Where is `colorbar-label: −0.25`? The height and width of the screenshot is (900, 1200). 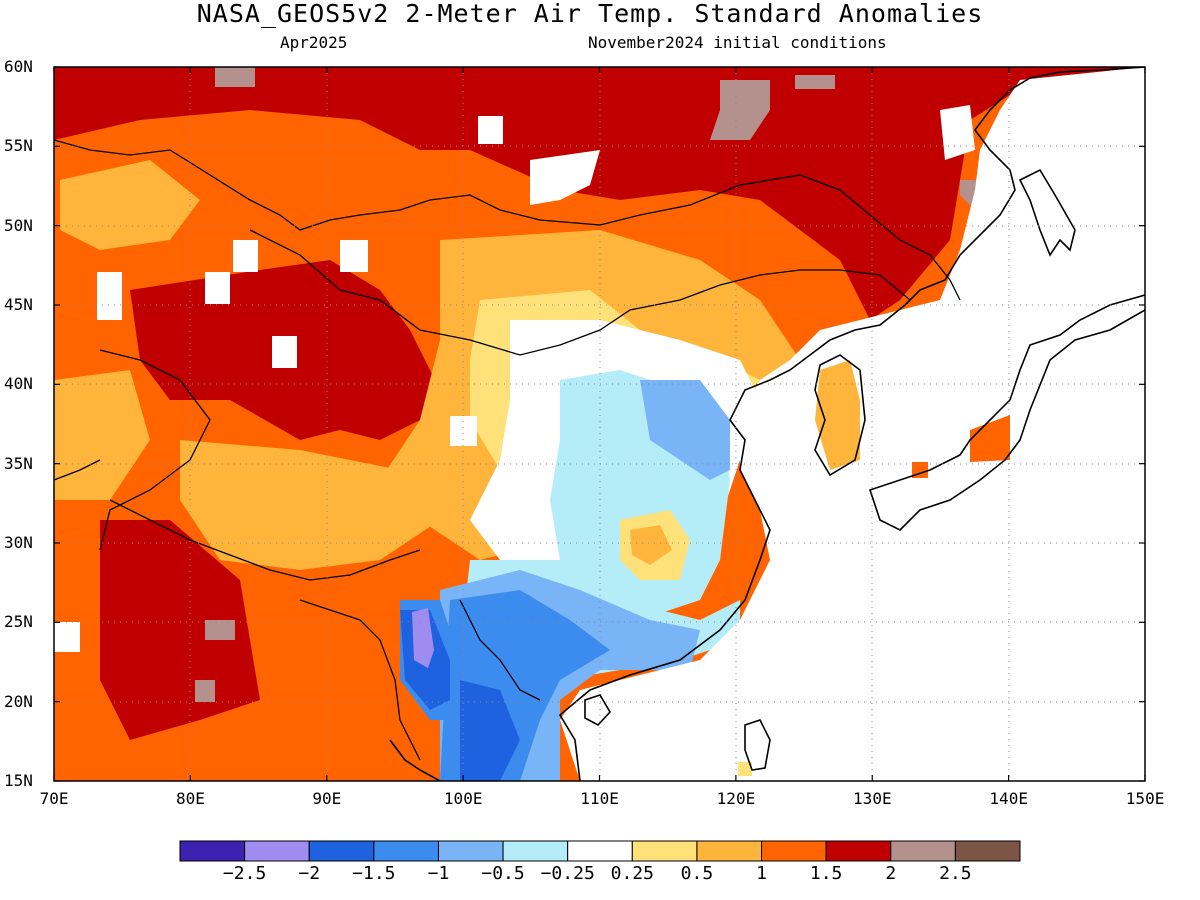 colorbar-label: −0.25 is located at coordinates (567, 873).